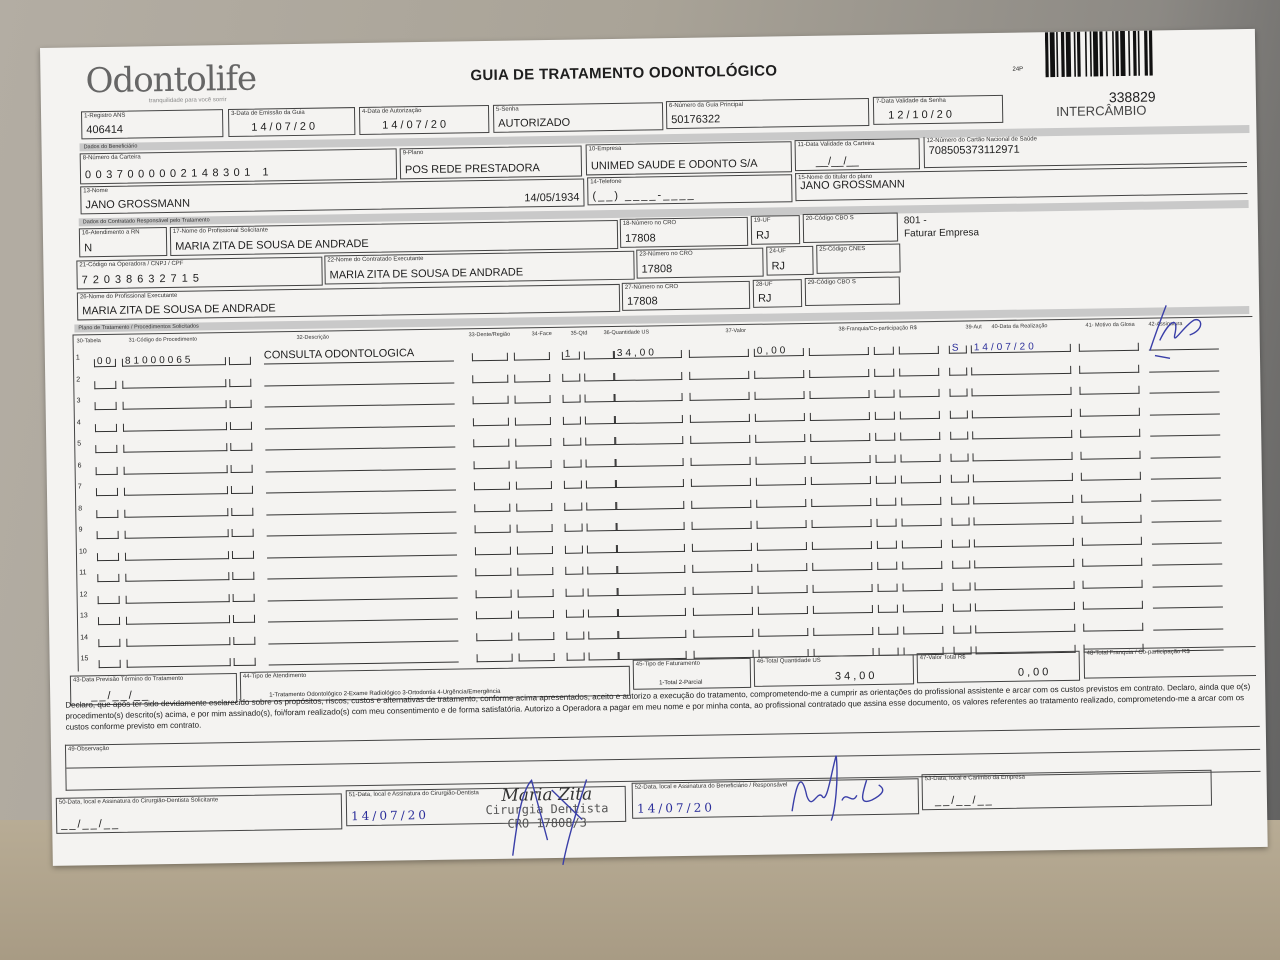 The image size is (1280, 960). I want to click on field-valor-total: 47-Valor Total R$ 0,00, so click(998, 667).